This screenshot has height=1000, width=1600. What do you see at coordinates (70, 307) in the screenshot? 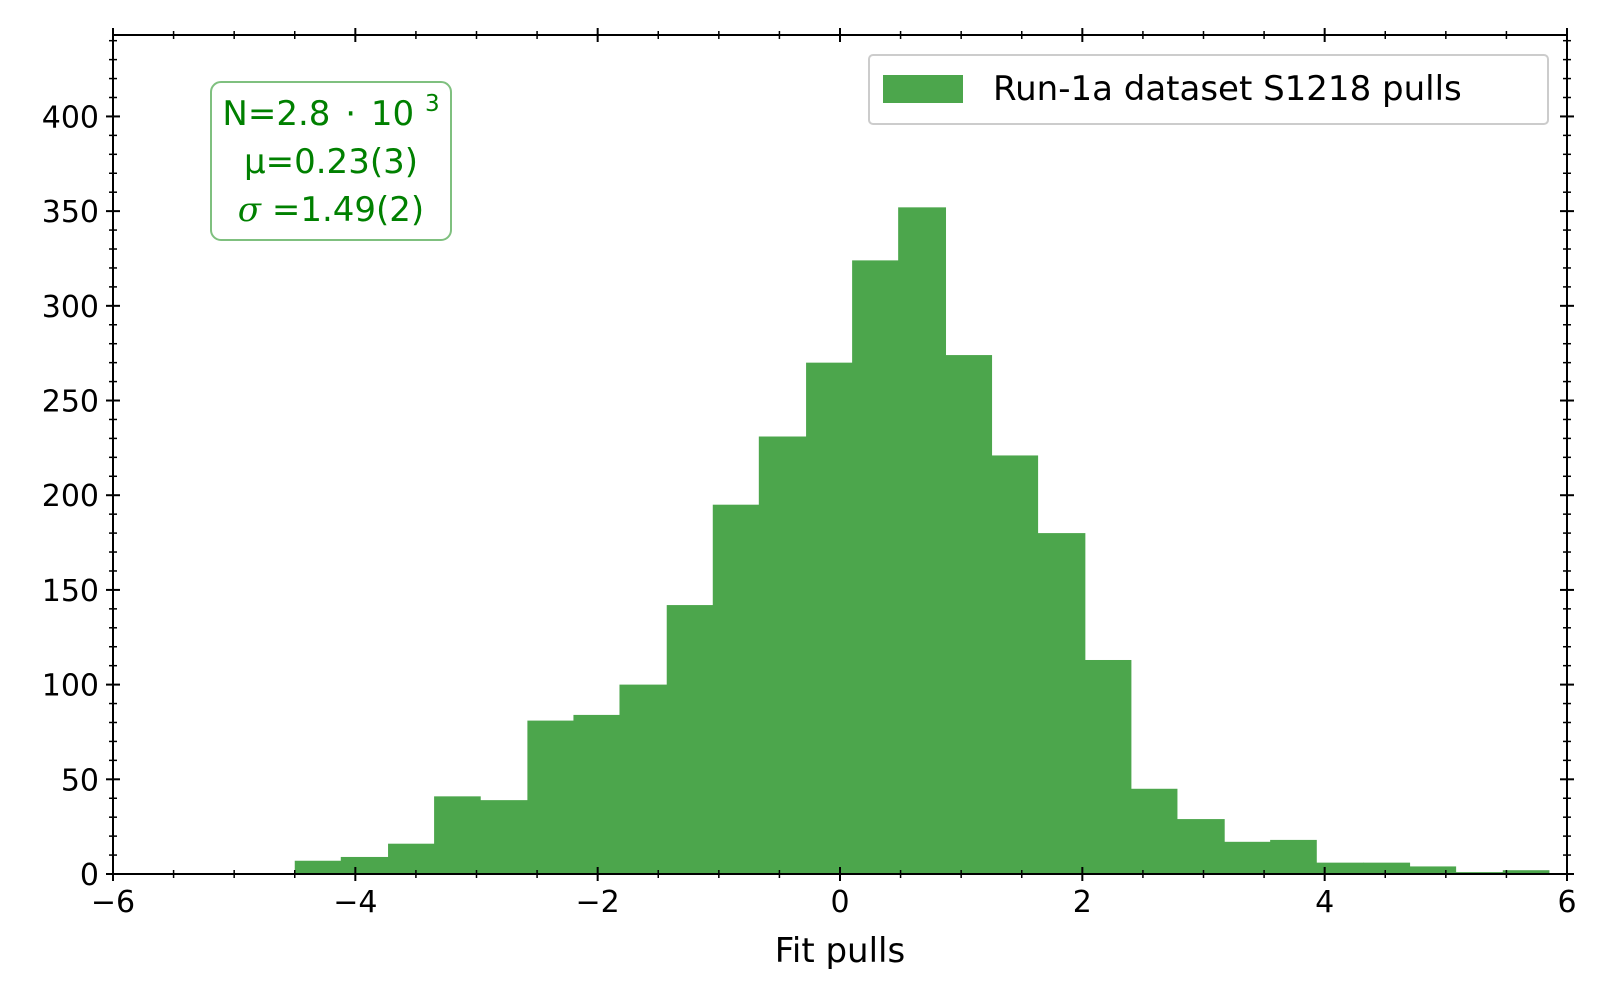
I see `y-tick-label: 300` at bounding box center [70, 307].